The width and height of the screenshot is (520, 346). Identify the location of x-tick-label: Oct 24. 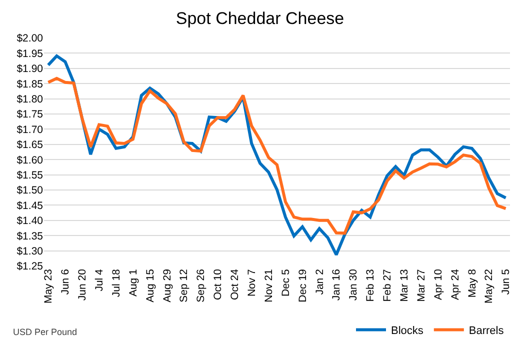
(235, 284).